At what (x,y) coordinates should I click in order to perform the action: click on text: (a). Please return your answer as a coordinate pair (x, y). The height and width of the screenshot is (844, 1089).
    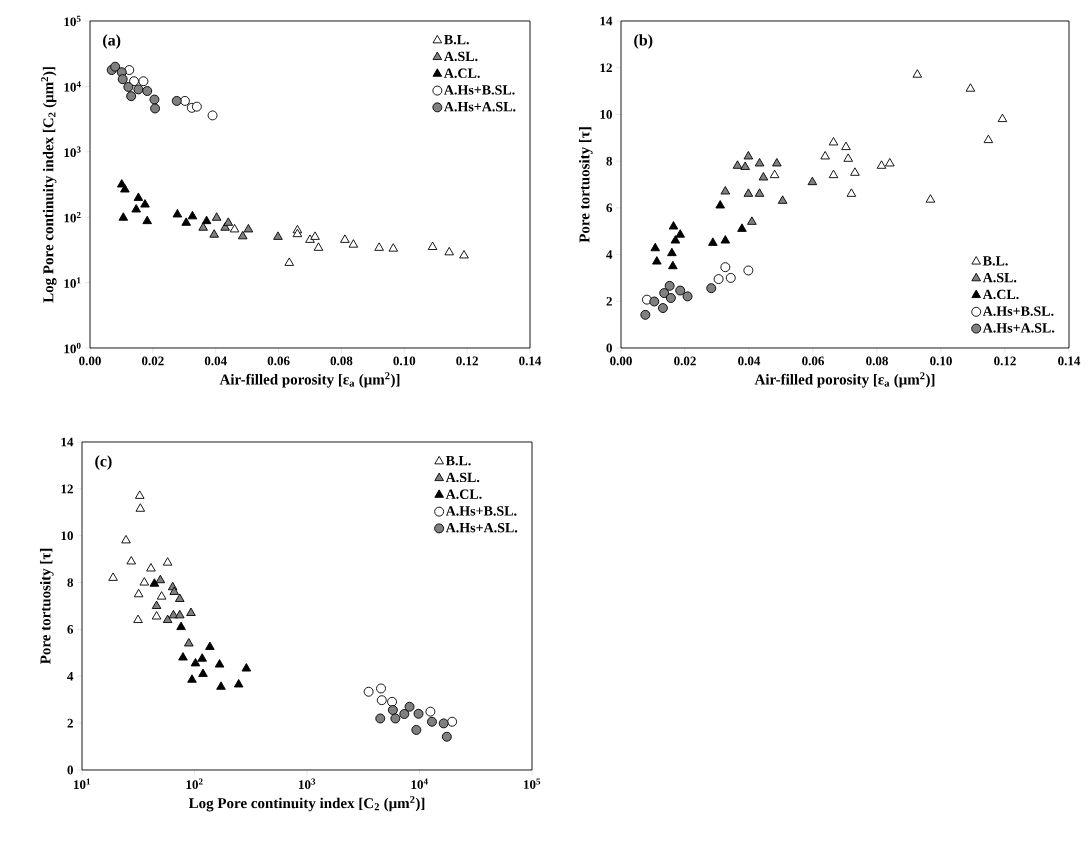
    Looking at the image, I should click on (112, 41).